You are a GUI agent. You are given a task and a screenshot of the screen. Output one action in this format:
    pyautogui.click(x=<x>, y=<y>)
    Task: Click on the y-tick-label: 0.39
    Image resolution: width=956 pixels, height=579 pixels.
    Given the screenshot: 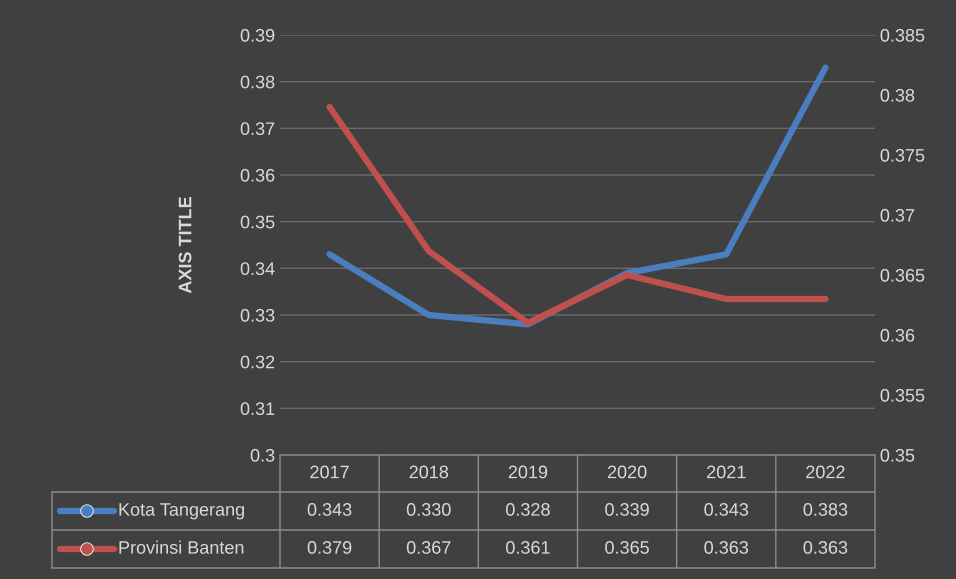 What is the action you would take?
    pyautogui.click(x=257, y=35)
    